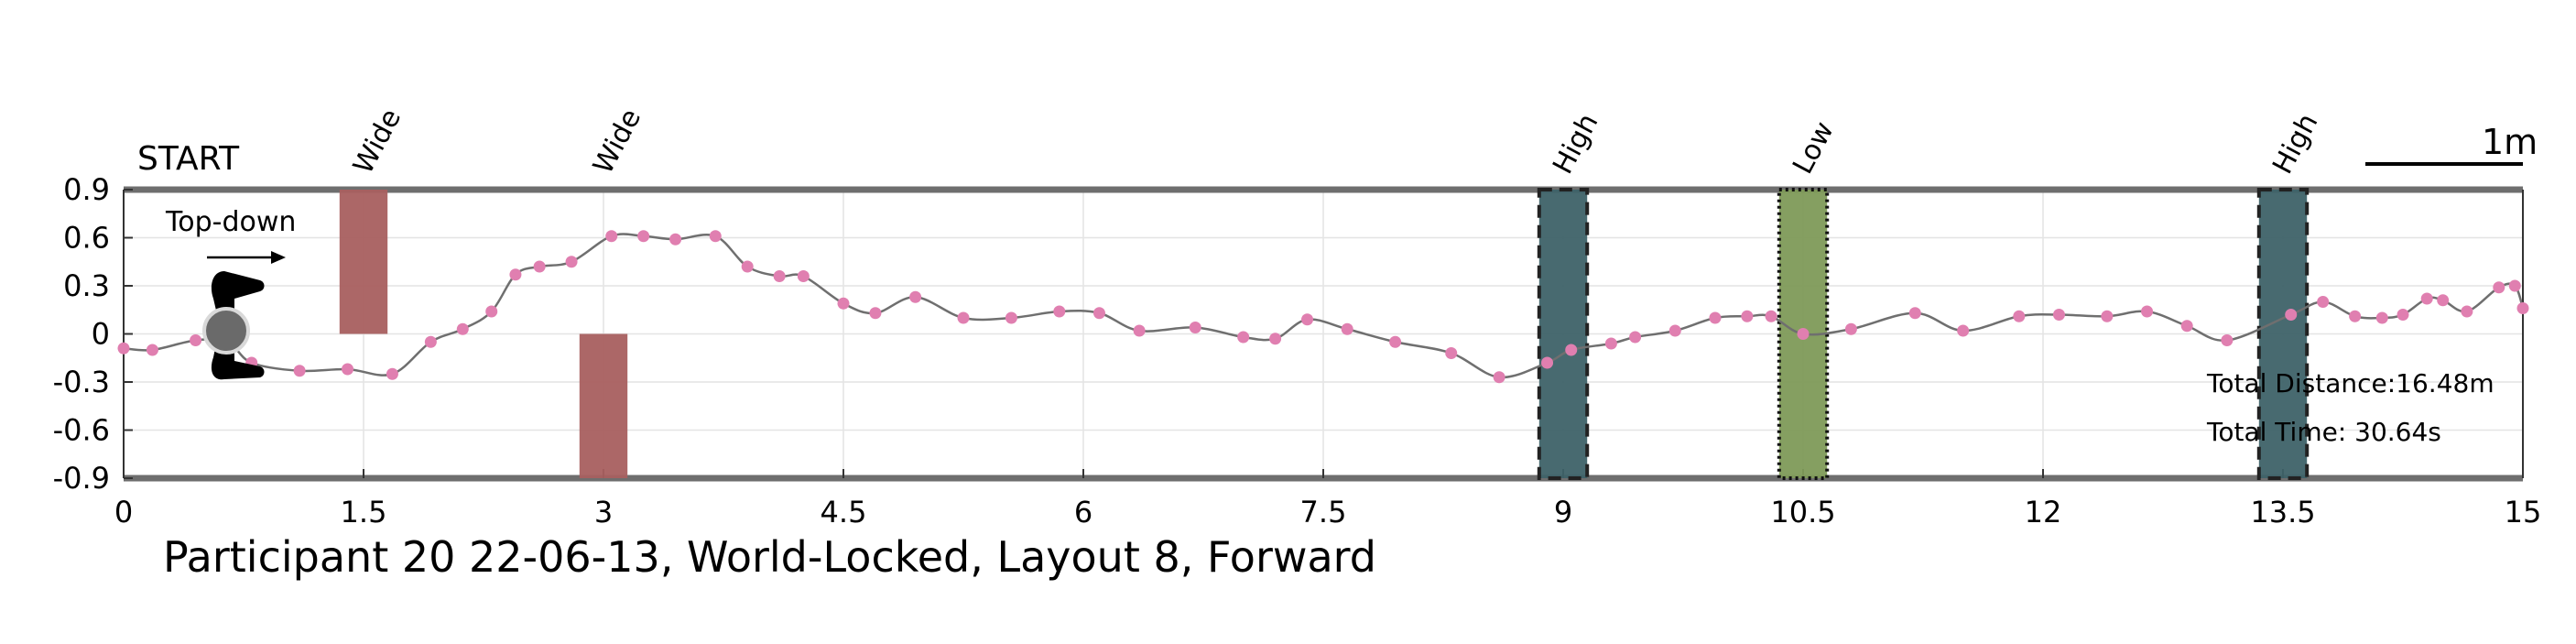 This screenshot has height=644, width=2576. I want to click on y-tick-label: -0.9, so click(81, 479).